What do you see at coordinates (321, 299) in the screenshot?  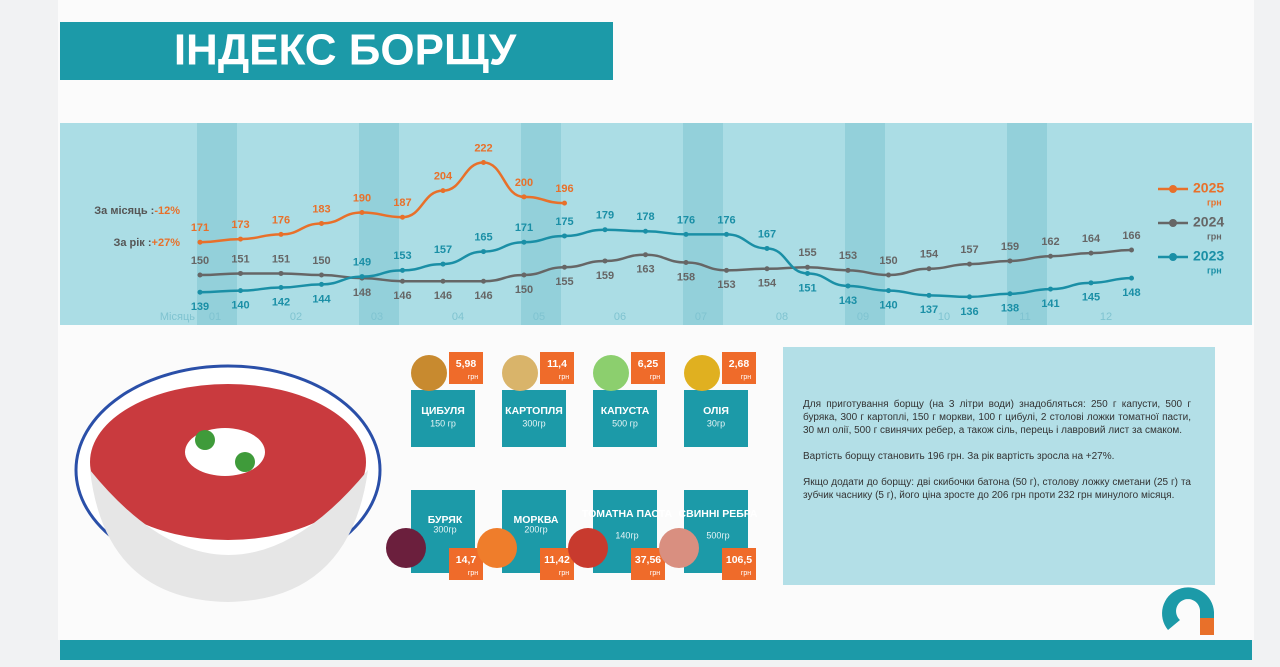 I see `data-label: 144` at bounding box center [321, 299].